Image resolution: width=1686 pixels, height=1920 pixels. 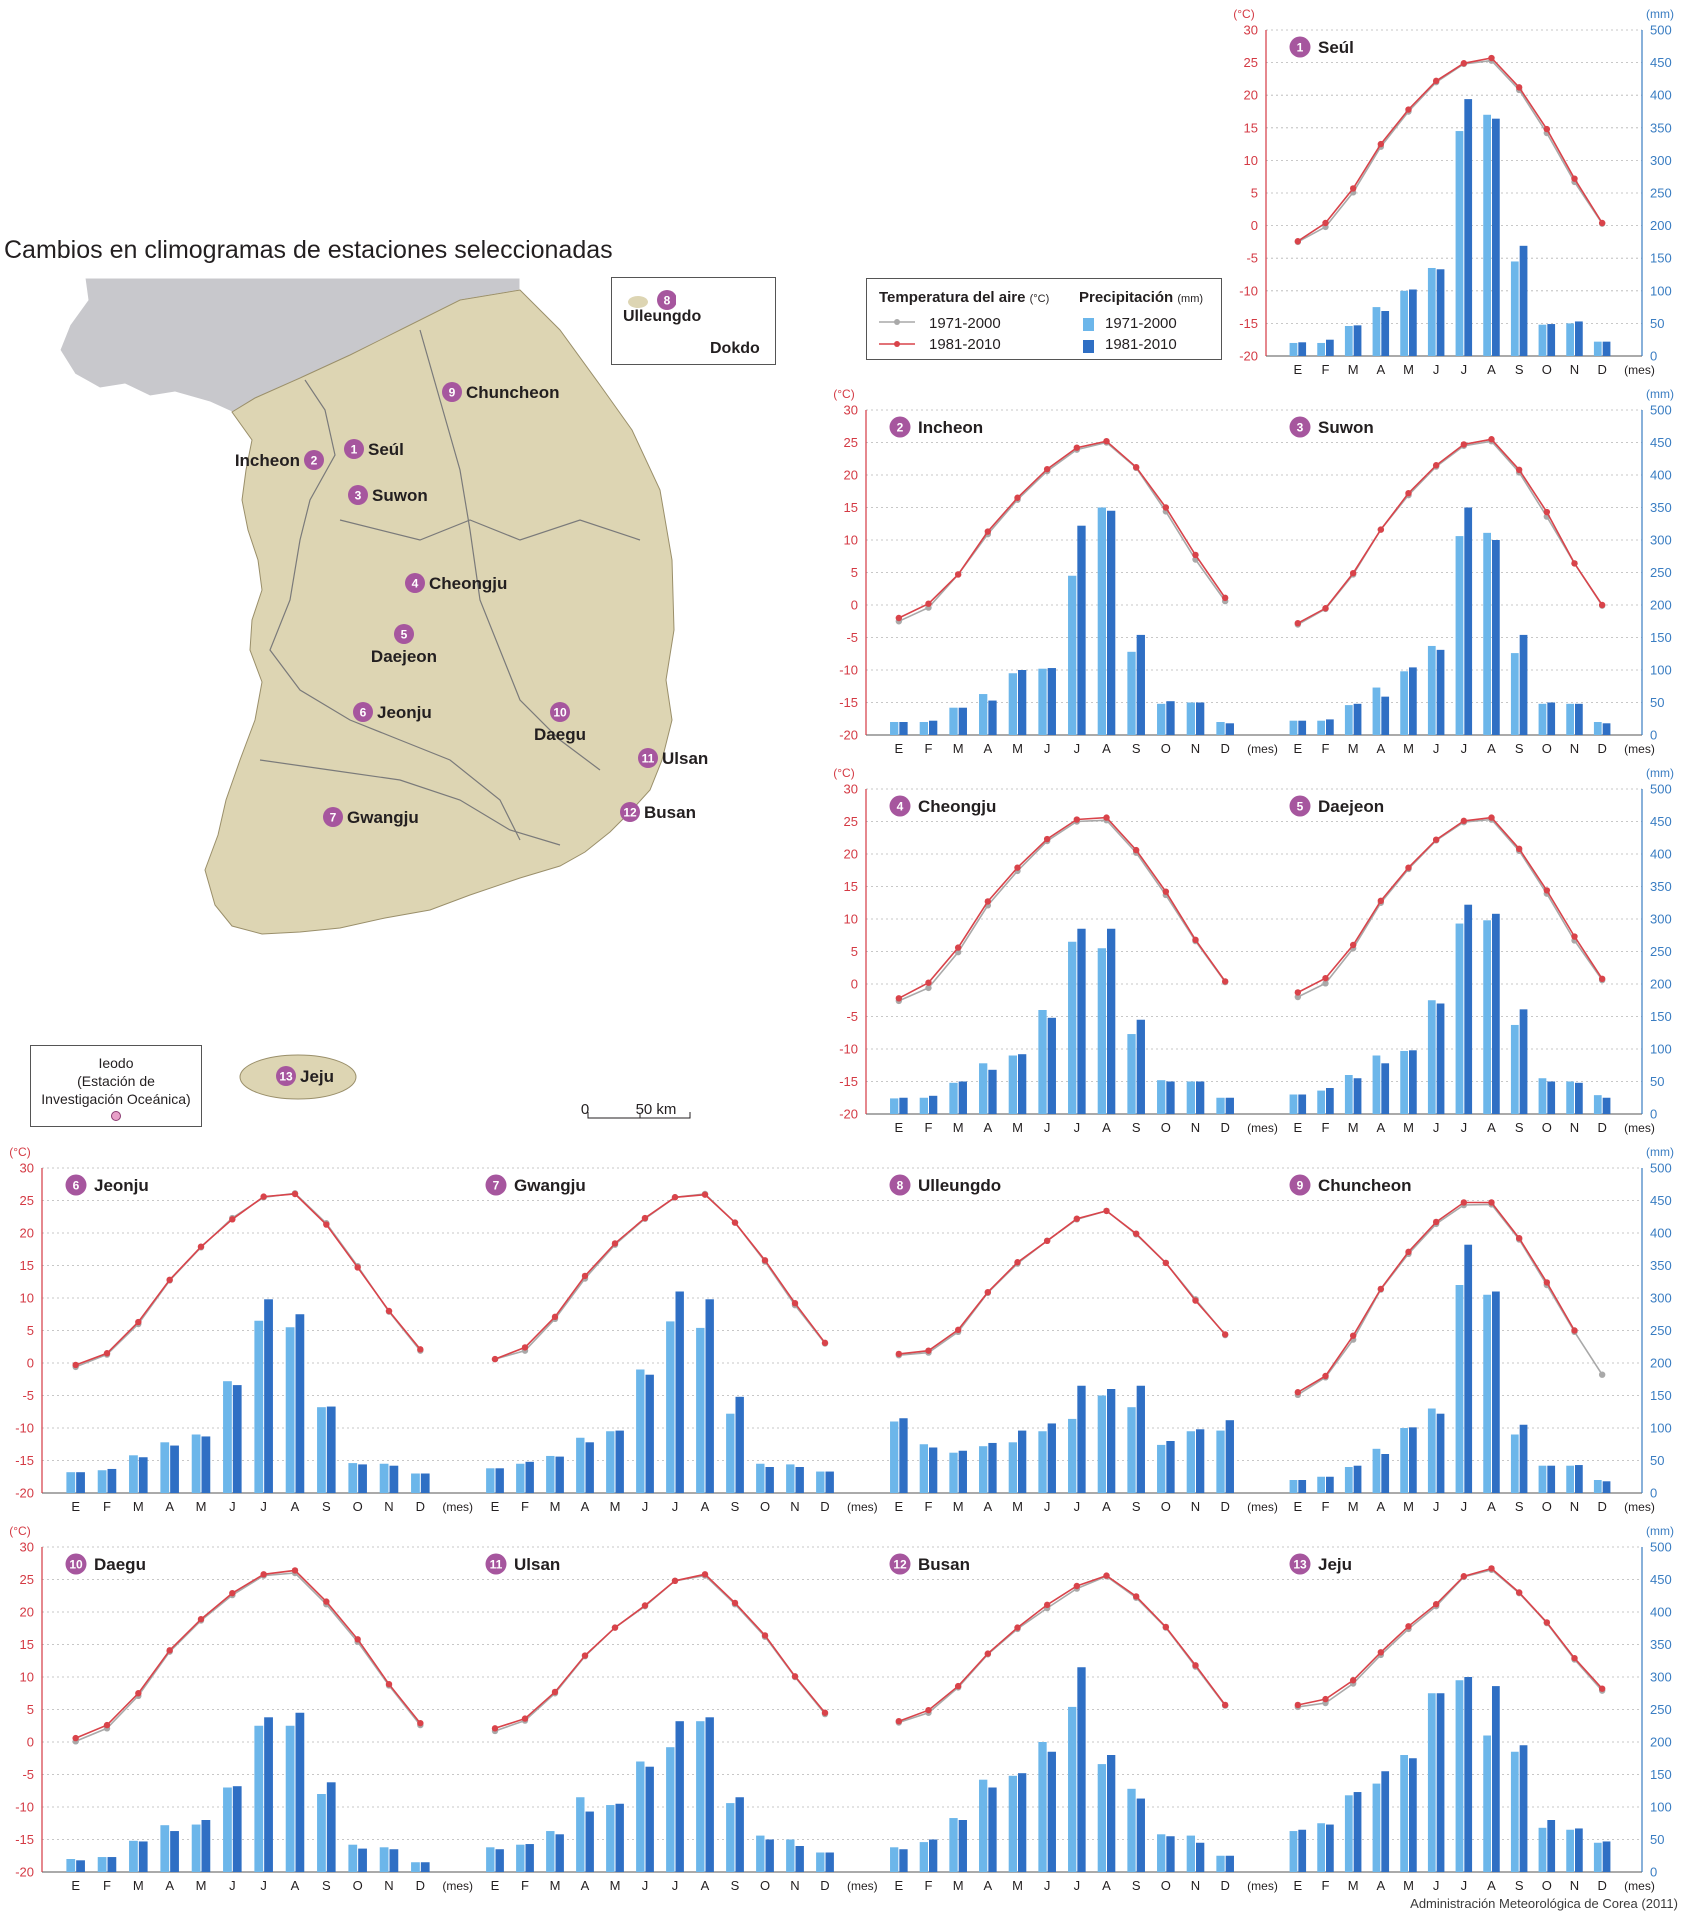 I want to click on climograph-busan: E F M A M J J A S O N D (mes) 12 Busan, so click(x=1083, y=1723).